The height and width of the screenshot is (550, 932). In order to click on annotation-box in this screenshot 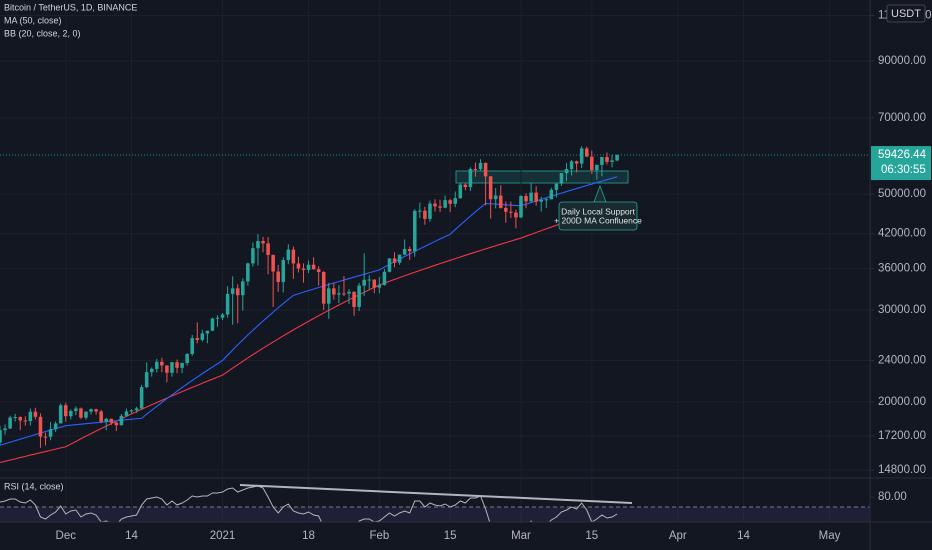, I will do `click(598, 216)`.